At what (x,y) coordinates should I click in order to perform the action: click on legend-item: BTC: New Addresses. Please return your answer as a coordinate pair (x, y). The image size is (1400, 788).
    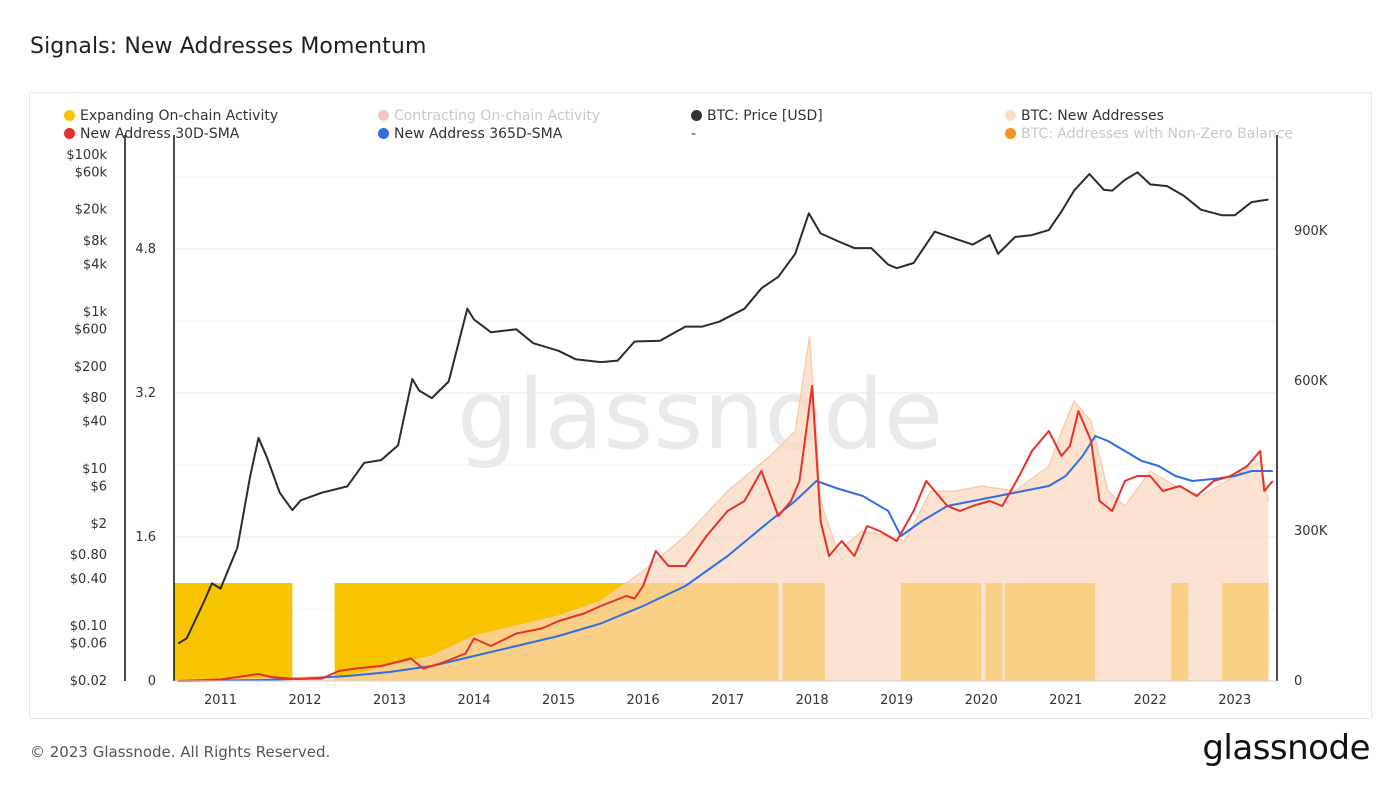
    Looking at the image, I should click on (1084, 116).